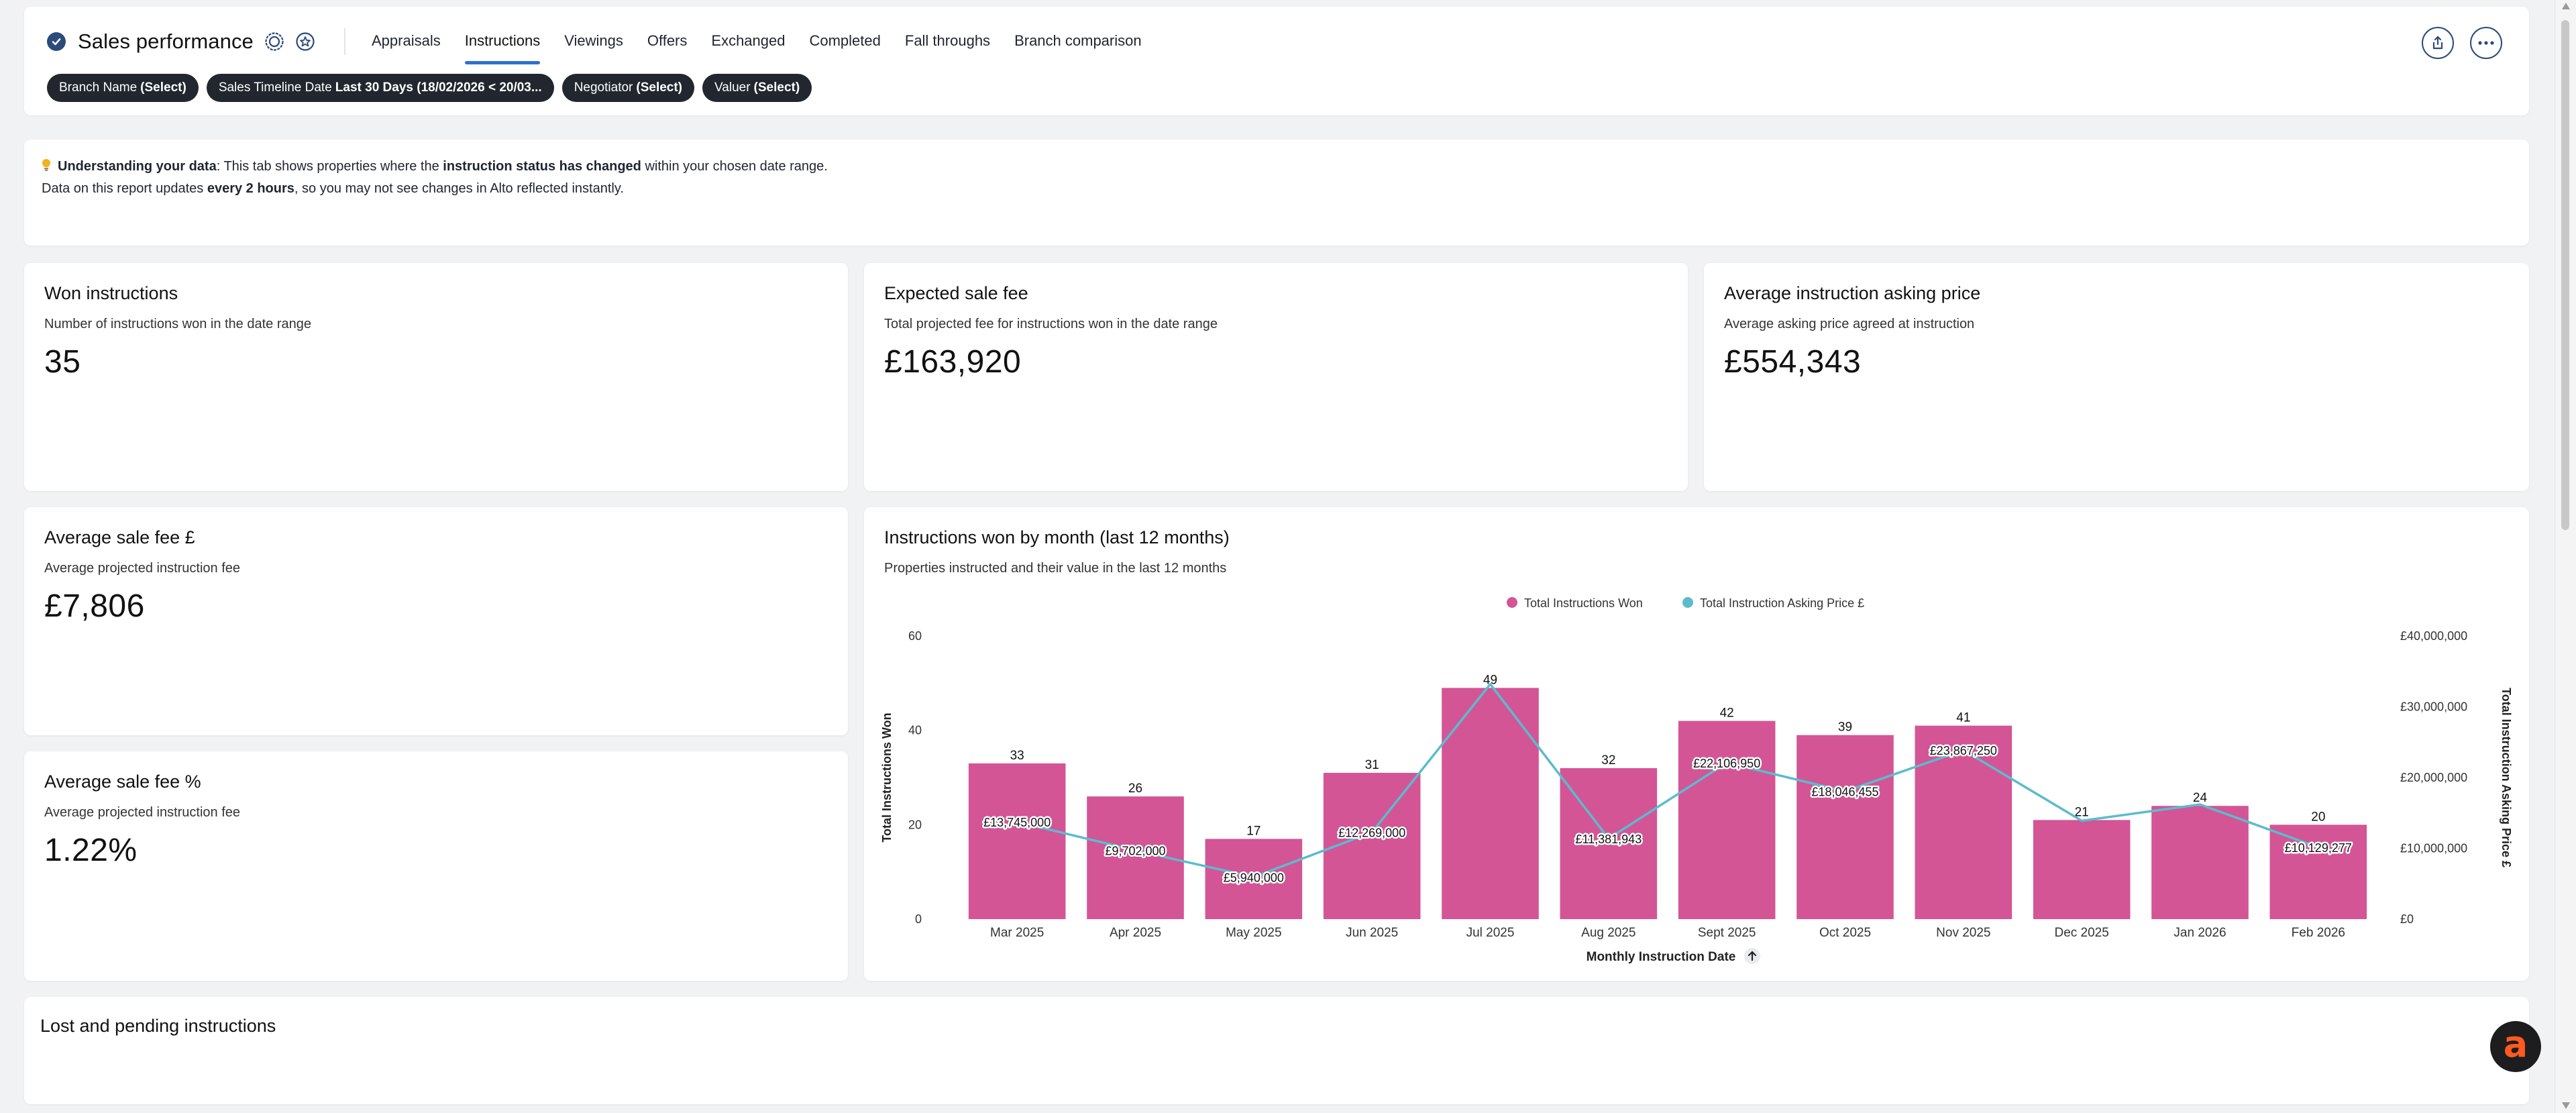 This screenshot has width=2576, height=1113. Describe the element at coordinates (2081, 933) in the screenshot. I see `x-tick-label: Dec 2025` at that location.